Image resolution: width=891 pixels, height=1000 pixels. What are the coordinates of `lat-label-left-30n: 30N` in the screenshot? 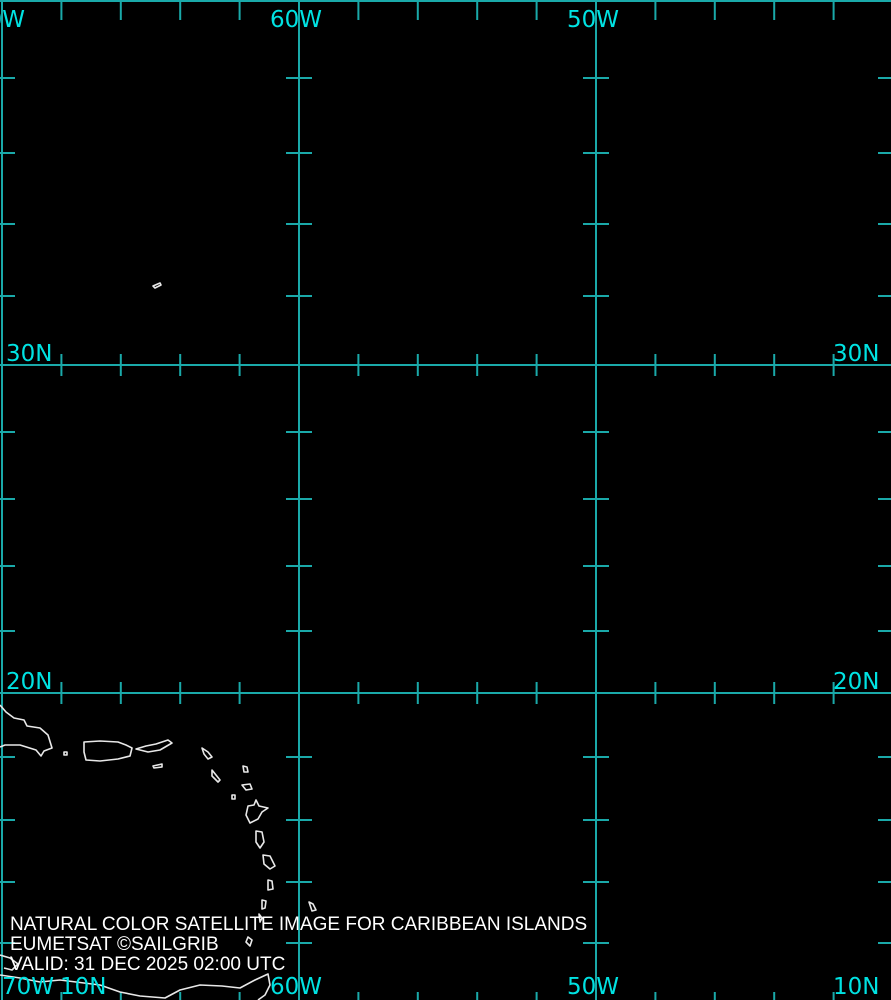 It's located at (29, 354).